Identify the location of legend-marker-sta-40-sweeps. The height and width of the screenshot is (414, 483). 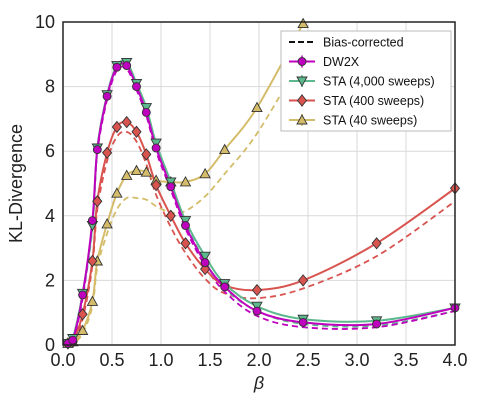
(302, 119).